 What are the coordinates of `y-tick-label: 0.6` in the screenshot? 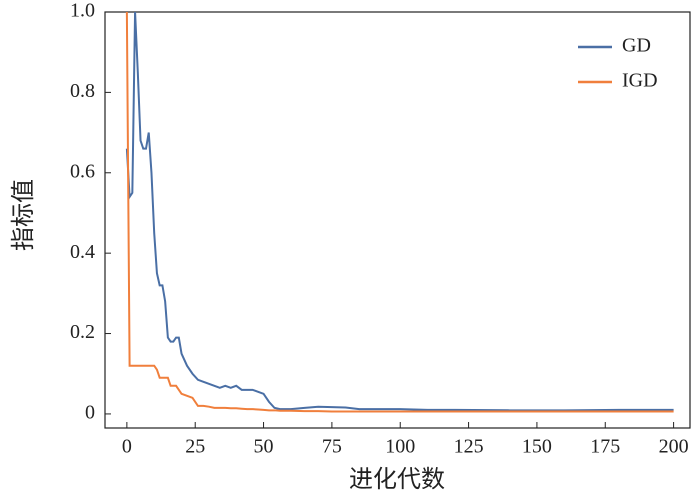 It's located at (82, 171).